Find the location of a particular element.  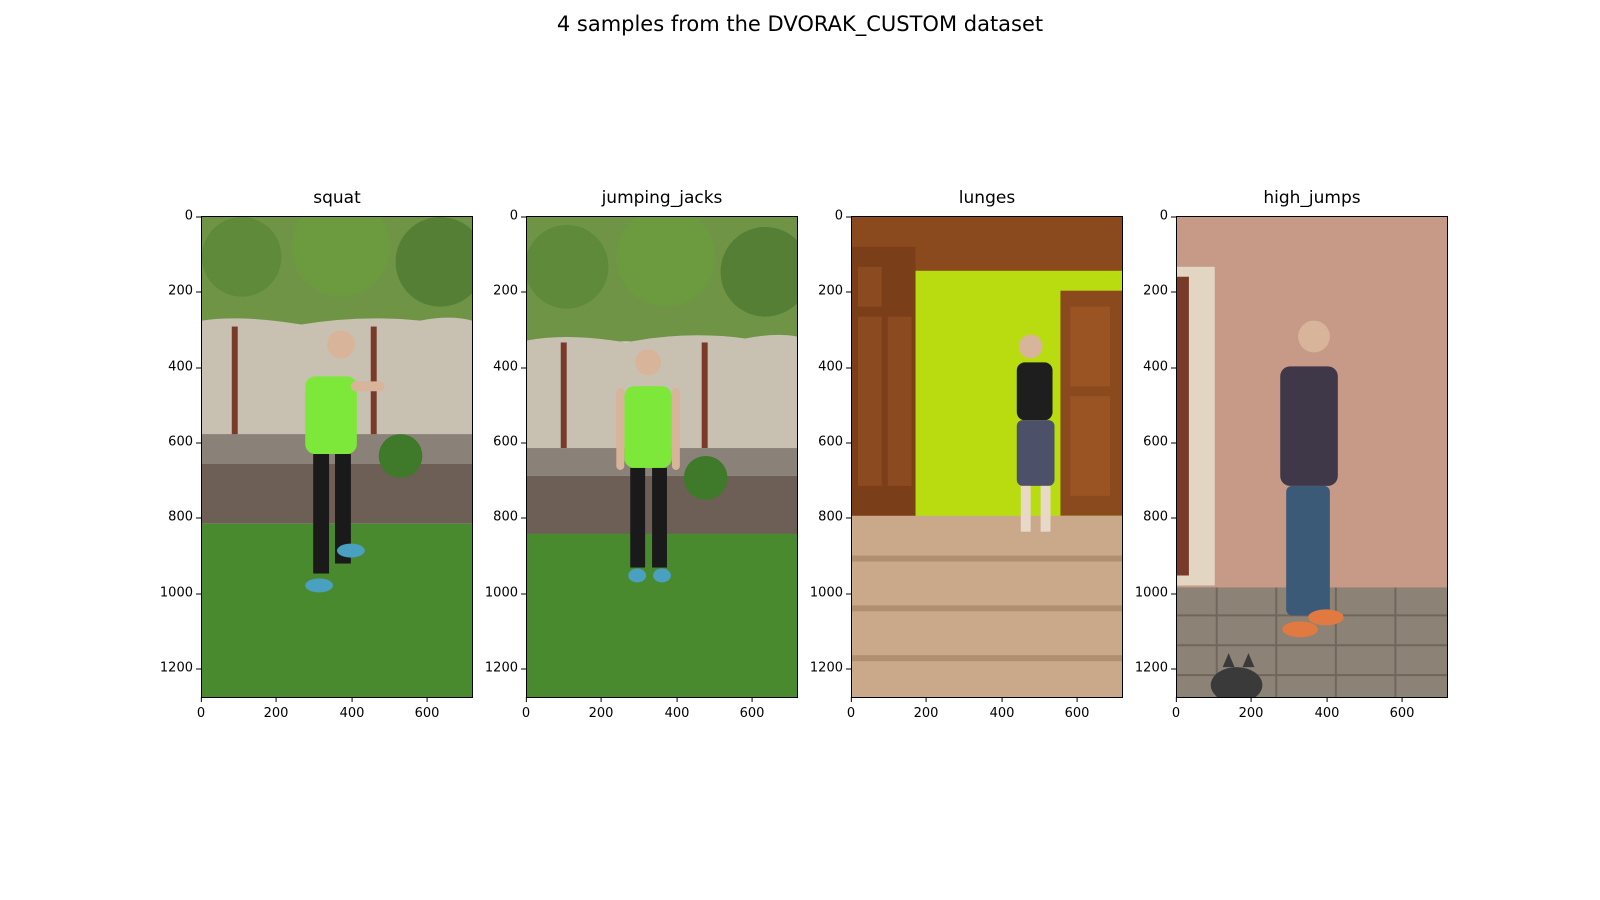

panel-lunges: lunges is located at coordinates (982, 460).